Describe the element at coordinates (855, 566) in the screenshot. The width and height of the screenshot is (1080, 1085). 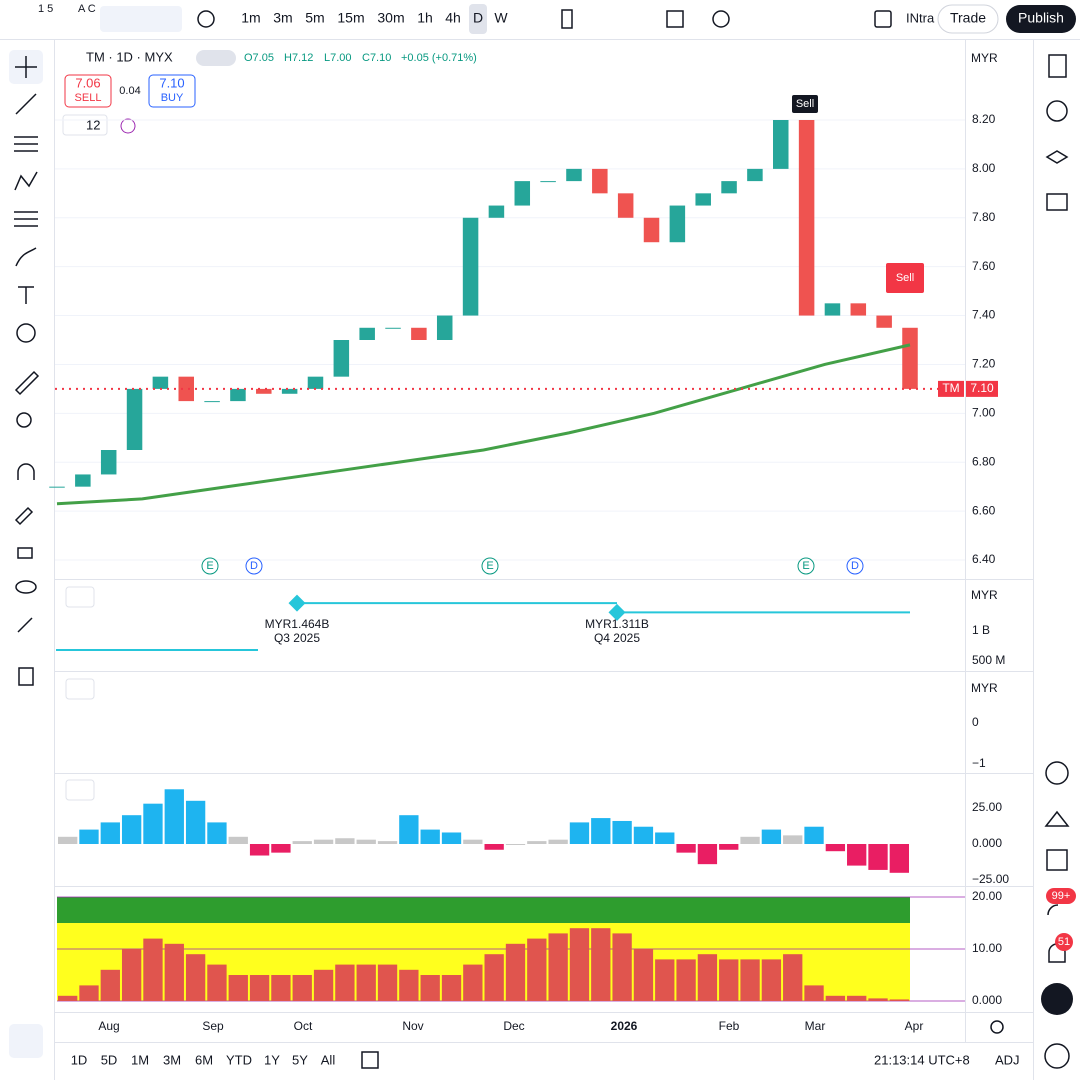
I see `event-label: D` at that location.